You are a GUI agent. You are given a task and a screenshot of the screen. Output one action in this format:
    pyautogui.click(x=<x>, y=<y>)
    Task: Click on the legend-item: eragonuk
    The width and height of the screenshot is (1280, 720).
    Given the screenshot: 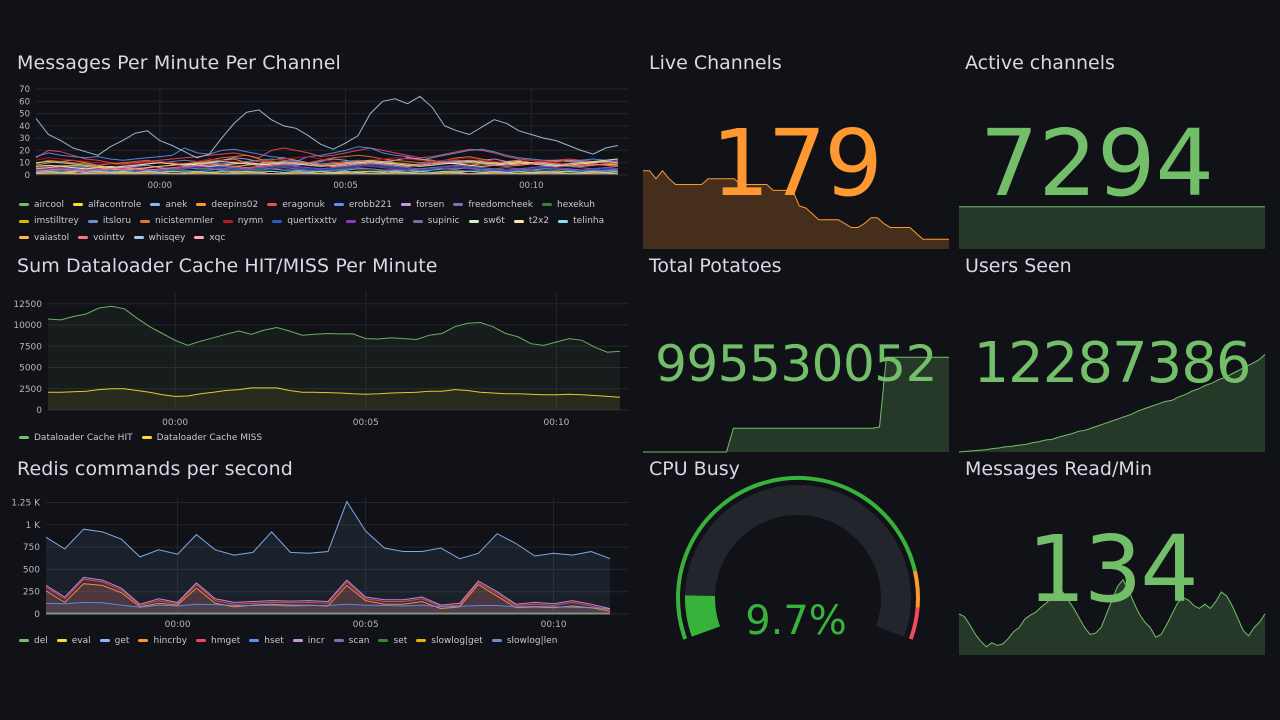 What is the action you would take?
    pyautogui.click(x=296, y=205)
    